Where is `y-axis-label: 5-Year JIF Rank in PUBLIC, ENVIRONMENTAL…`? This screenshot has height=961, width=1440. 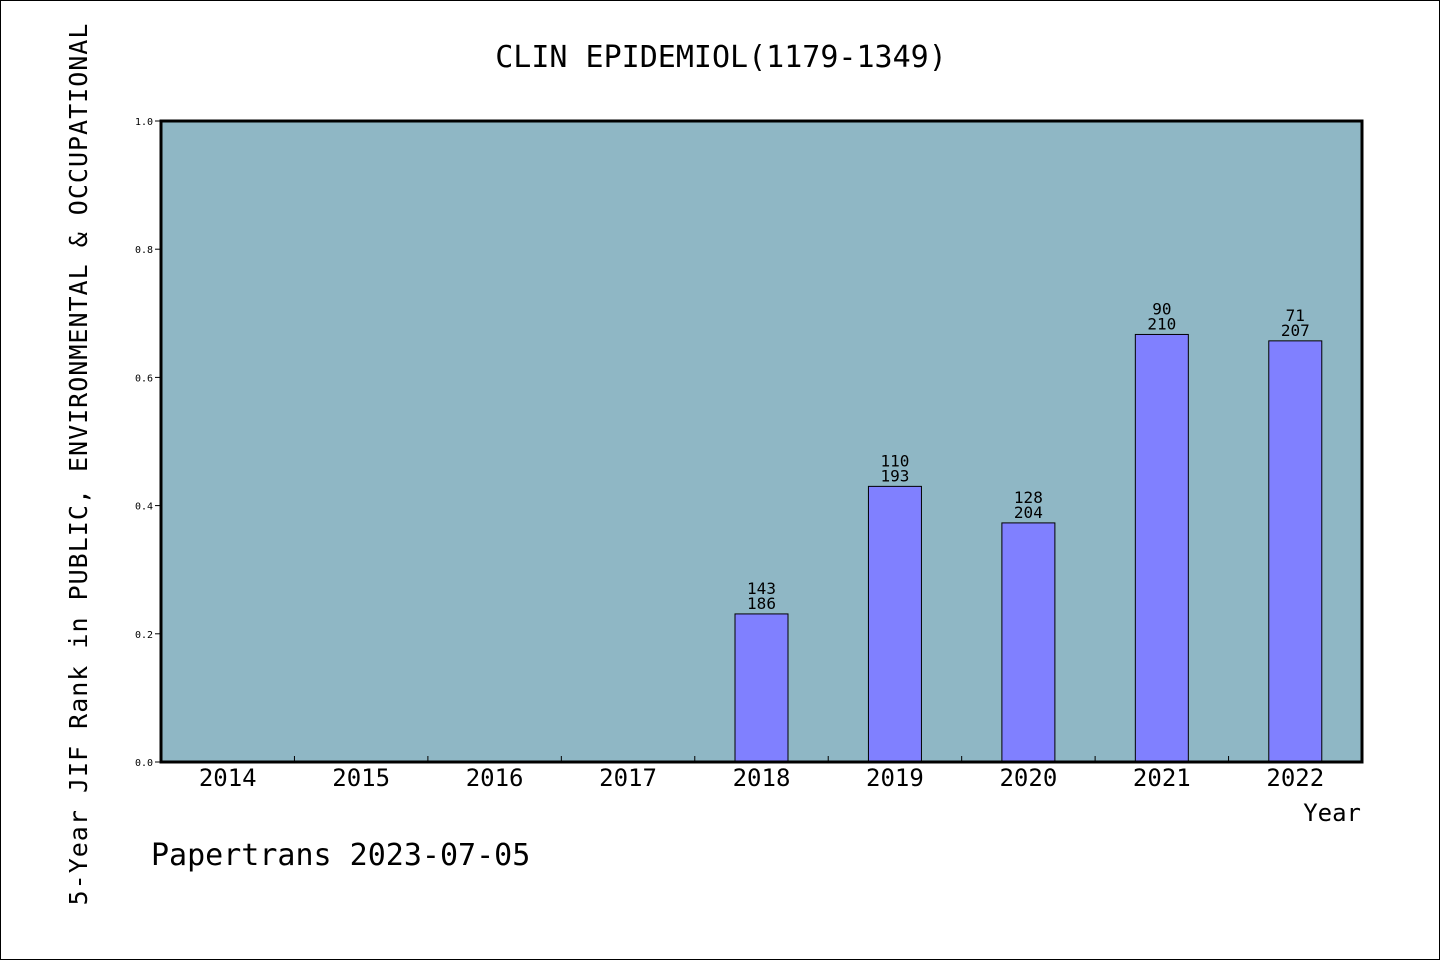 y-axis-label: 5-Year JIF Rank in PUBLIC, ENVIRONMENTAL… is located at coordinates (78, 464).